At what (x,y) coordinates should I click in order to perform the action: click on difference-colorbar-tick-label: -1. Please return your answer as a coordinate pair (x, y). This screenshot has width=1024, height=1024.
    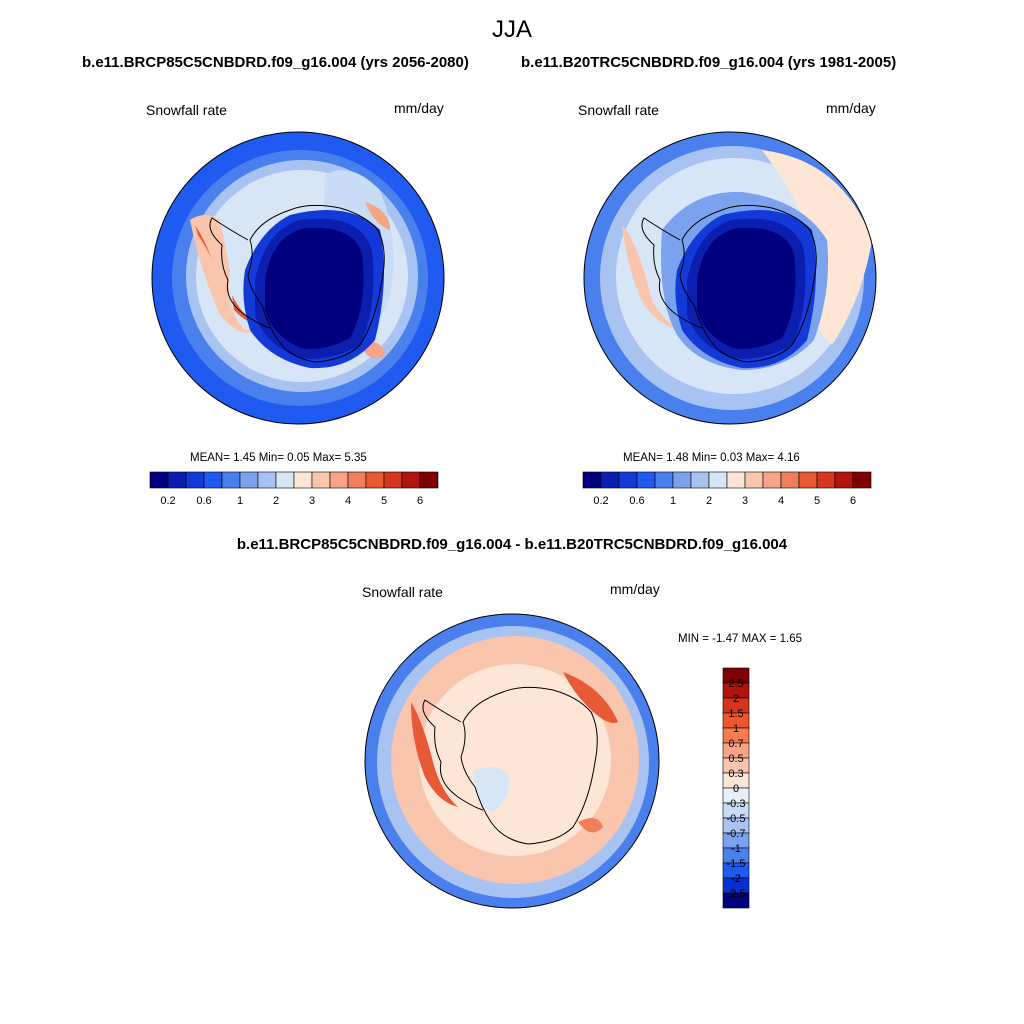
    Looking at the image, I should click on (736, 849).